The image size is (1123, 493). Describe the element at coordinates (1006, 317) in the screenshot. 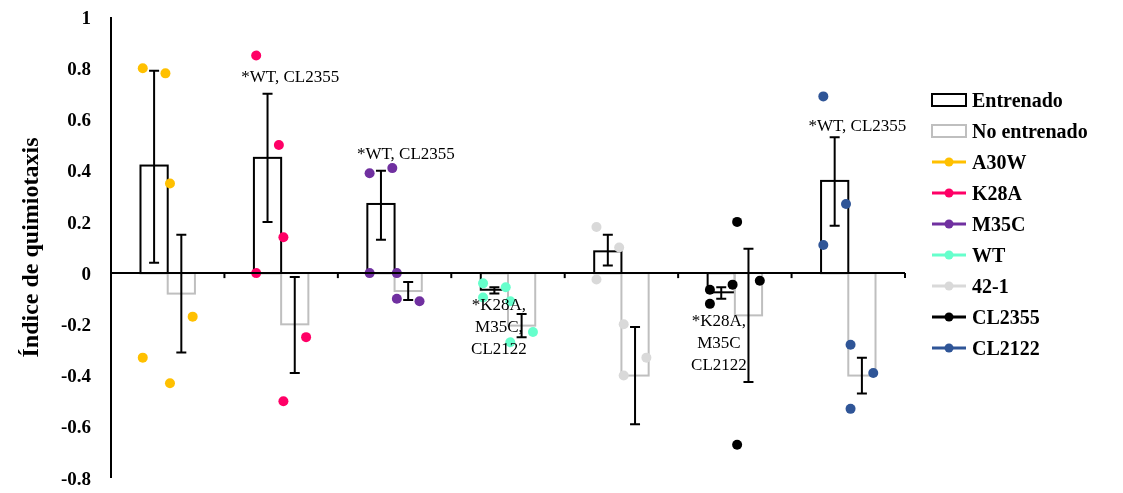

I see `legend-label: CL2355` at that location.